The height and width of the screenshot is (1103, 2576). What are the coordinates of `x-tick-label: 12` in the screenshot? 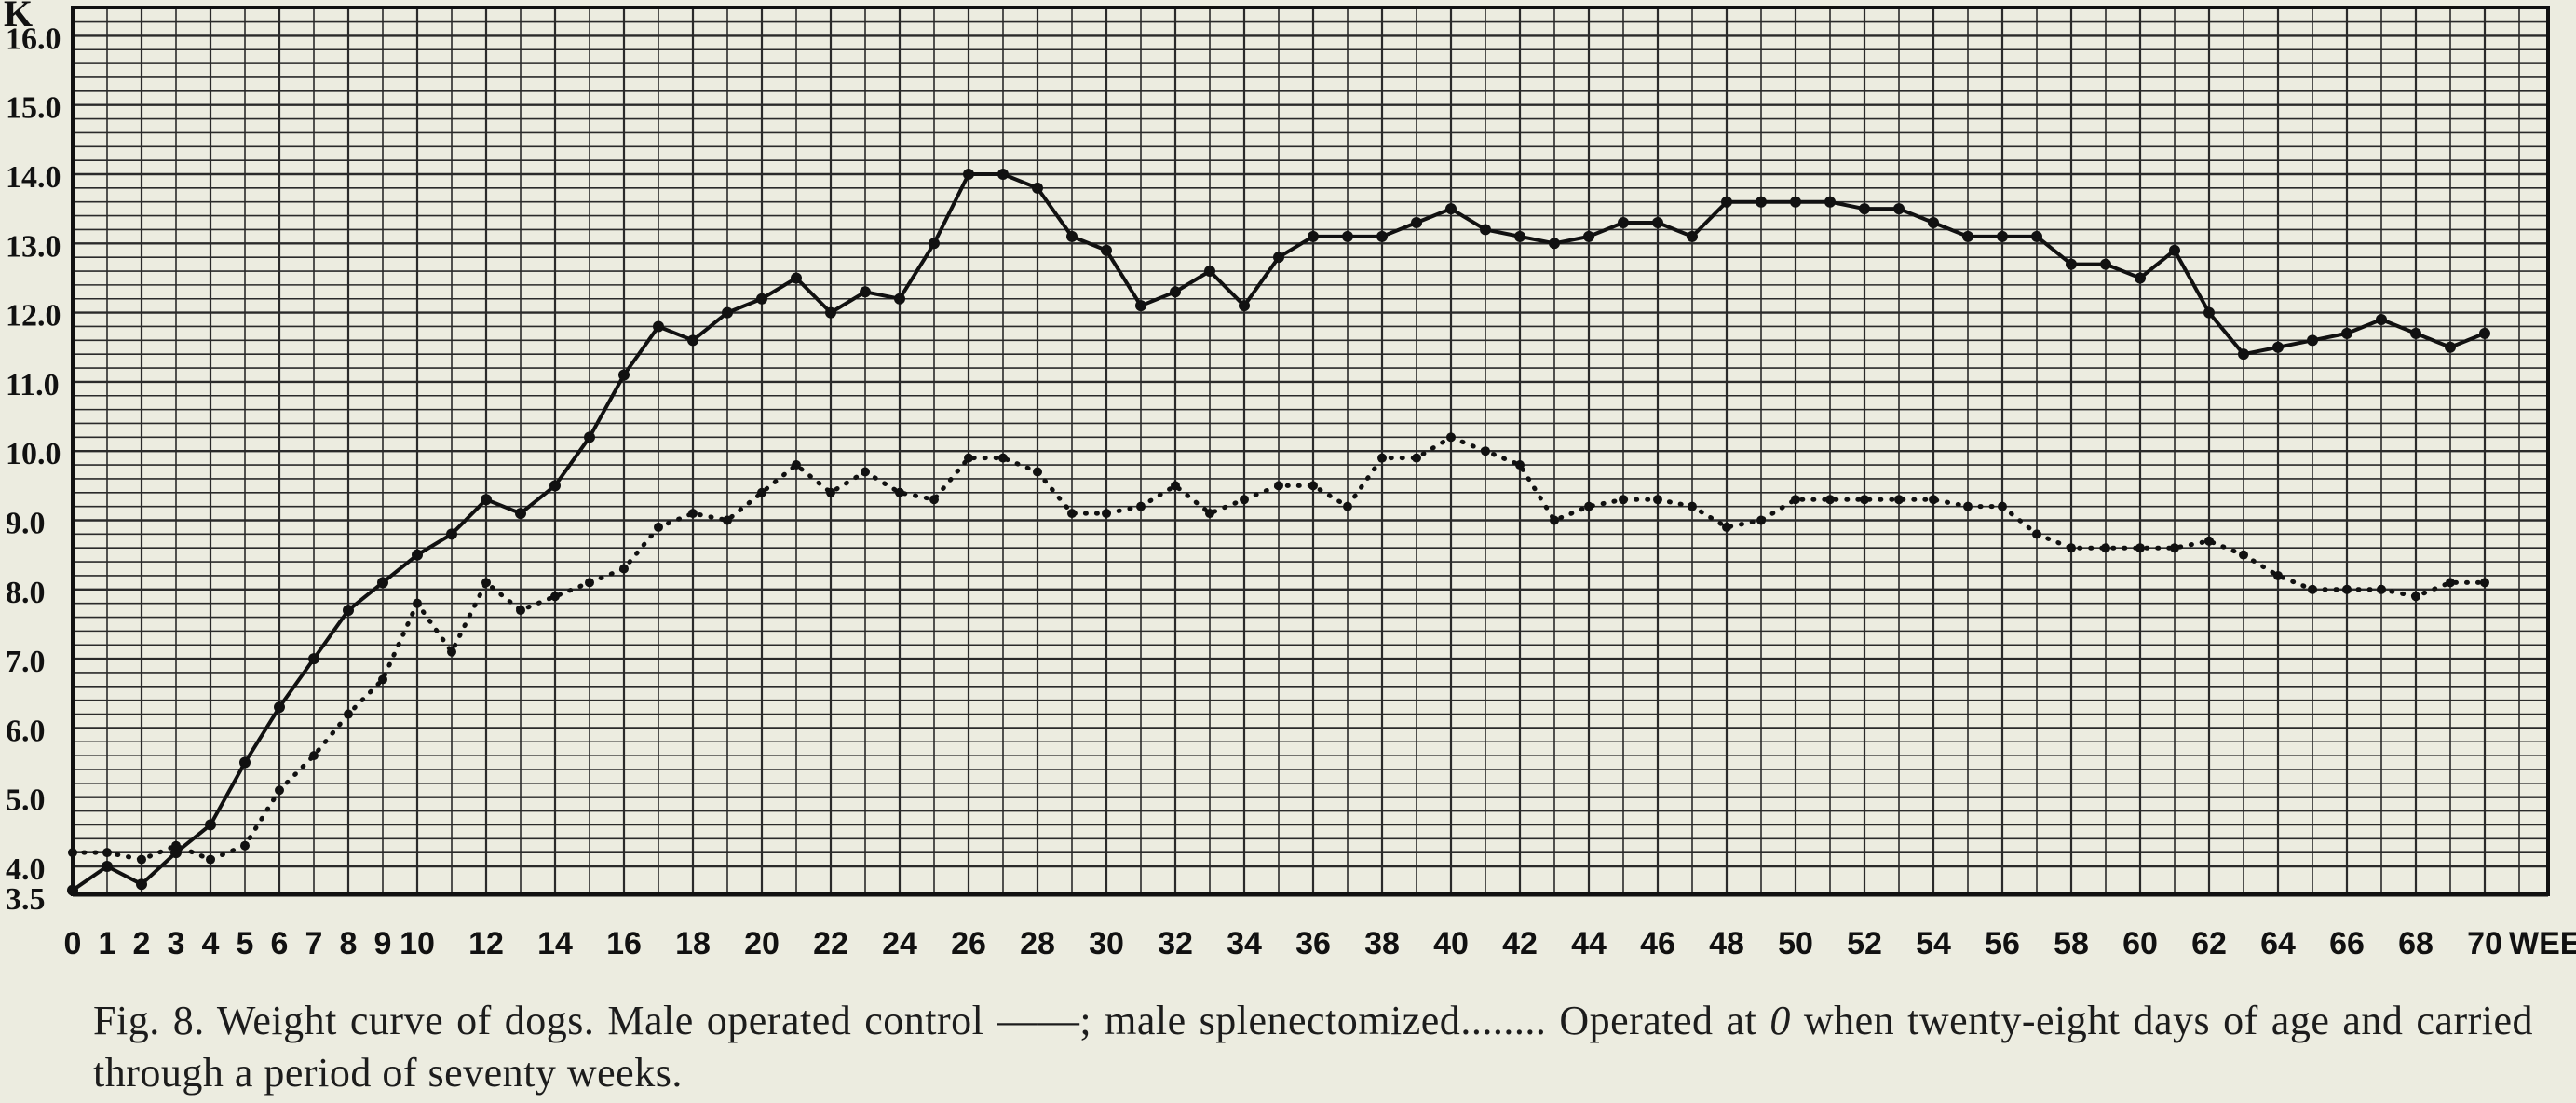 It's located at (486, 944).